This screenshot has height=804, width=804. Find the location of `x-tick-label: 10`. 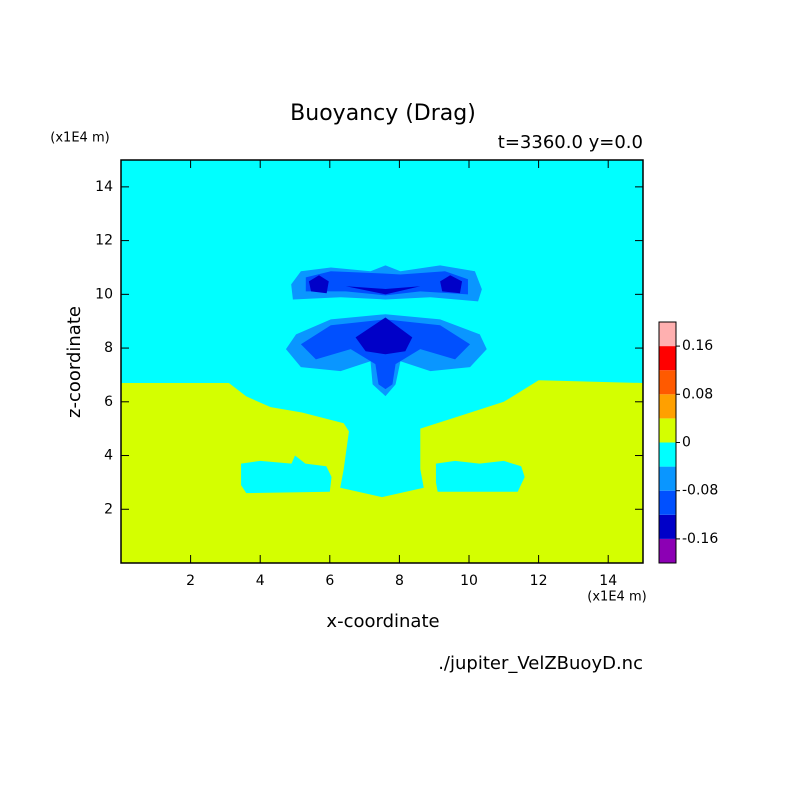

x-tick-label: 10 is located at coordinates (469, 581).